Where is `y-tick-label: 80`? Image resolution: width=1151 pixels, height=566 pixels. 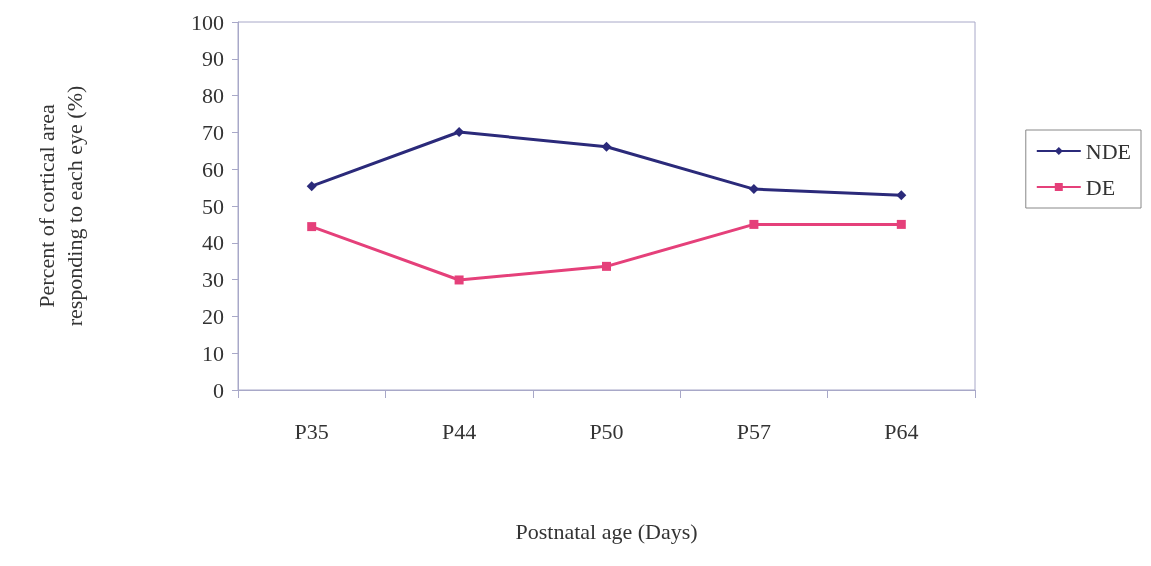 y-tick-label: 80 is located at coordinates (213, 96).